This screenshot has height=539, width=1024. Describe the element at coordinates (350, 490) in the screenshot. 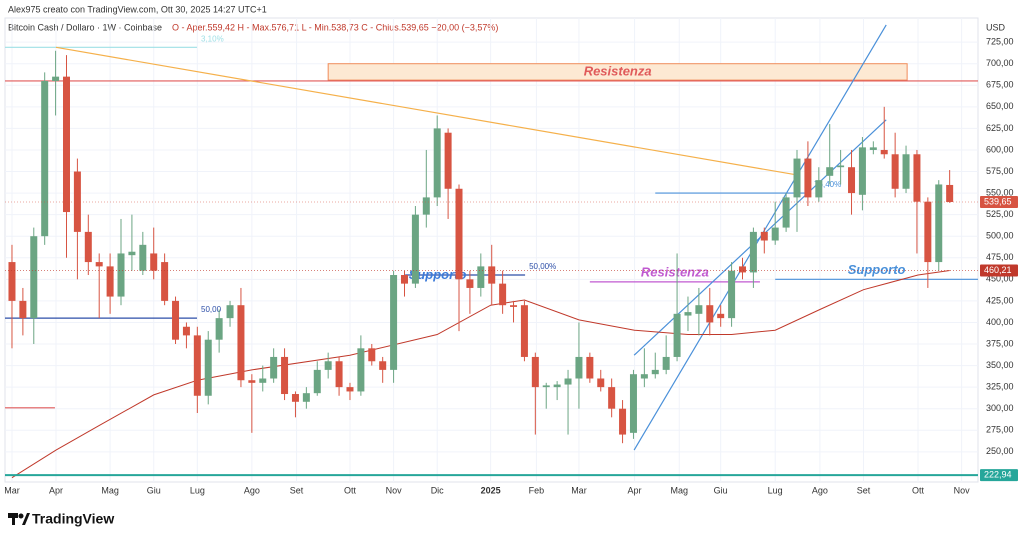

I see `x-tick-label: Ott` at that location.